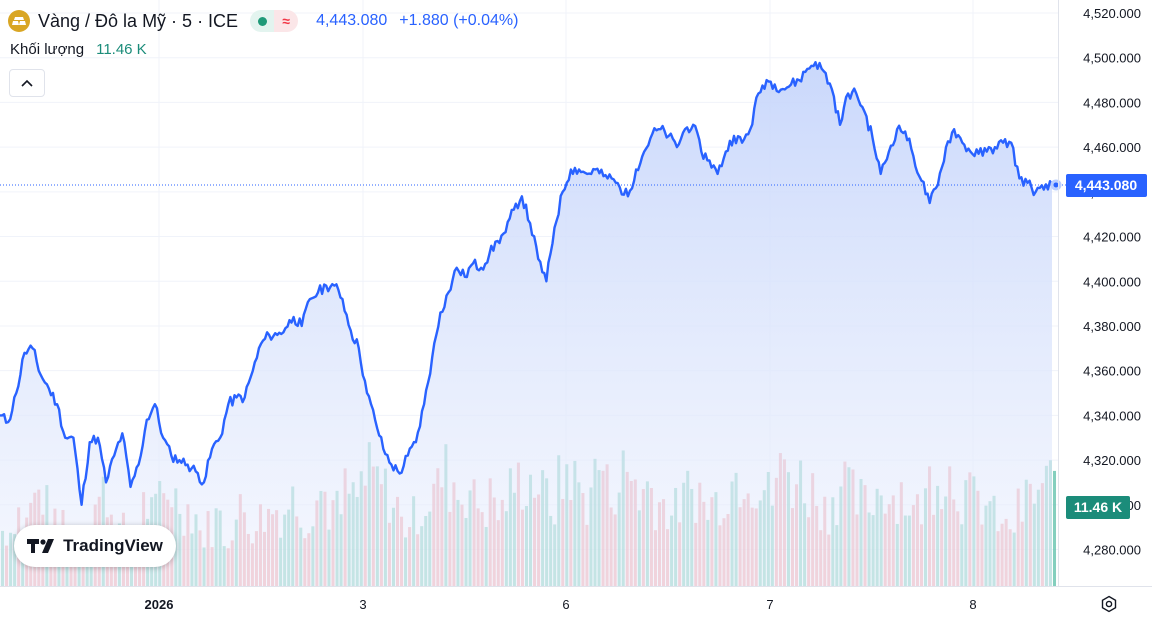 This screenshot has height=621, width=1152. I want to click on volume-legend: Khối lượng 11.46 K, so click(78, 49).